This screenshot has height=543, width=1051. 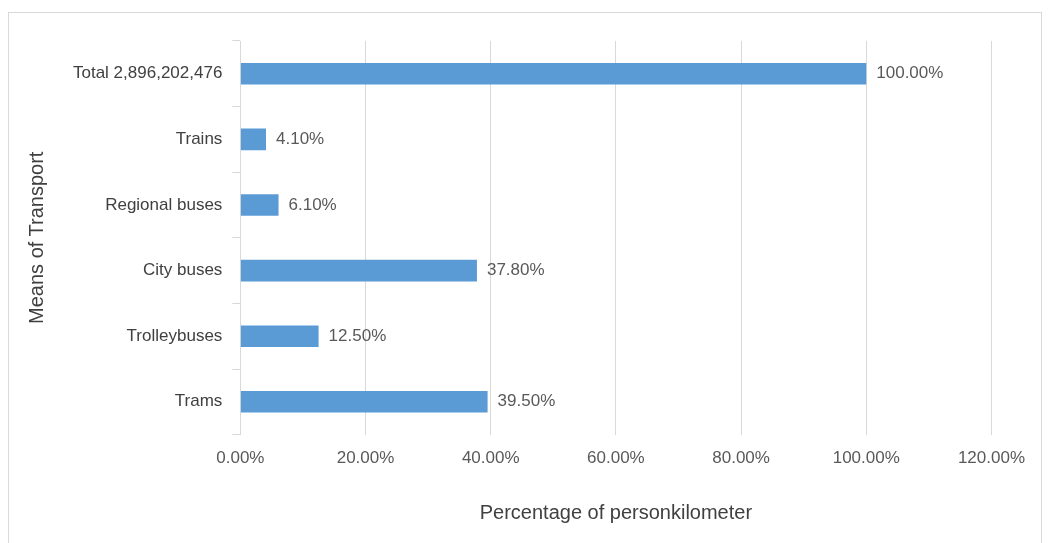 What do you see at coordinates (365, 458) in the screenshot?
I see `x-tick-label: 20.00%` at bounding box center [365, 458].